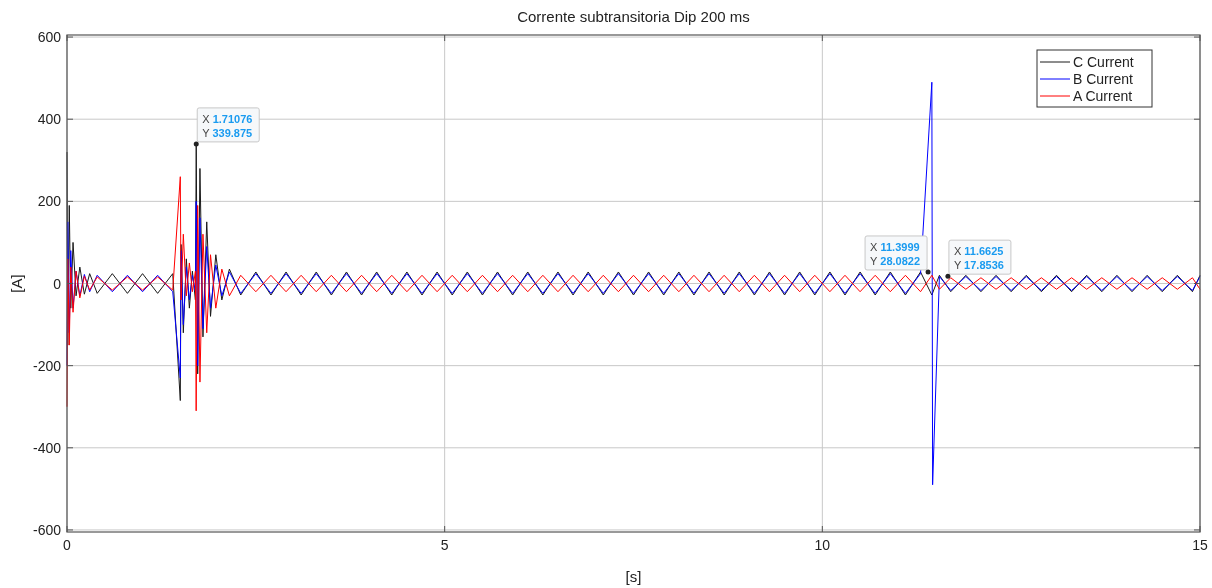  I want to click on legend-label: B Current, so click(1103, 79).